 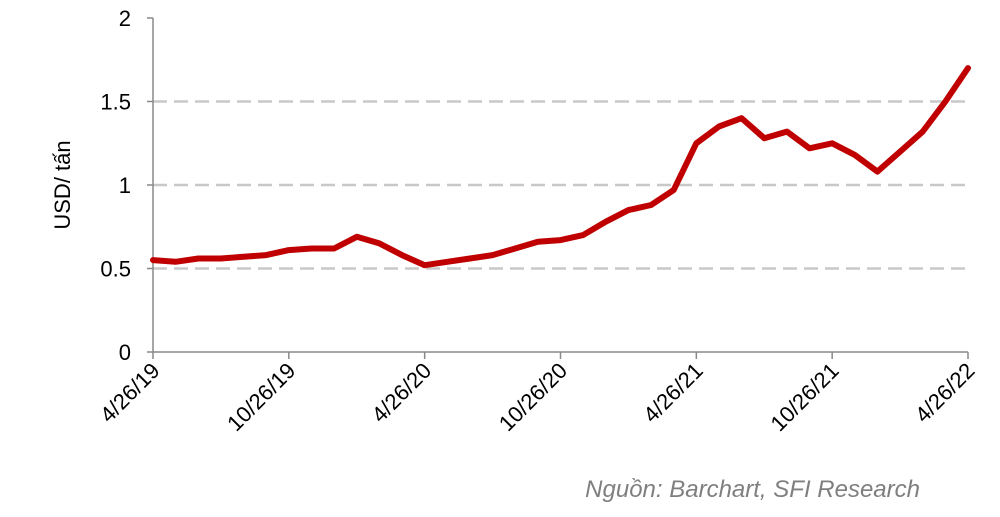 What do you see at coordinates (533, 397) in the screenshot?
I see `x-tick-label: 10/26/20` at bounding box center [533, 397].